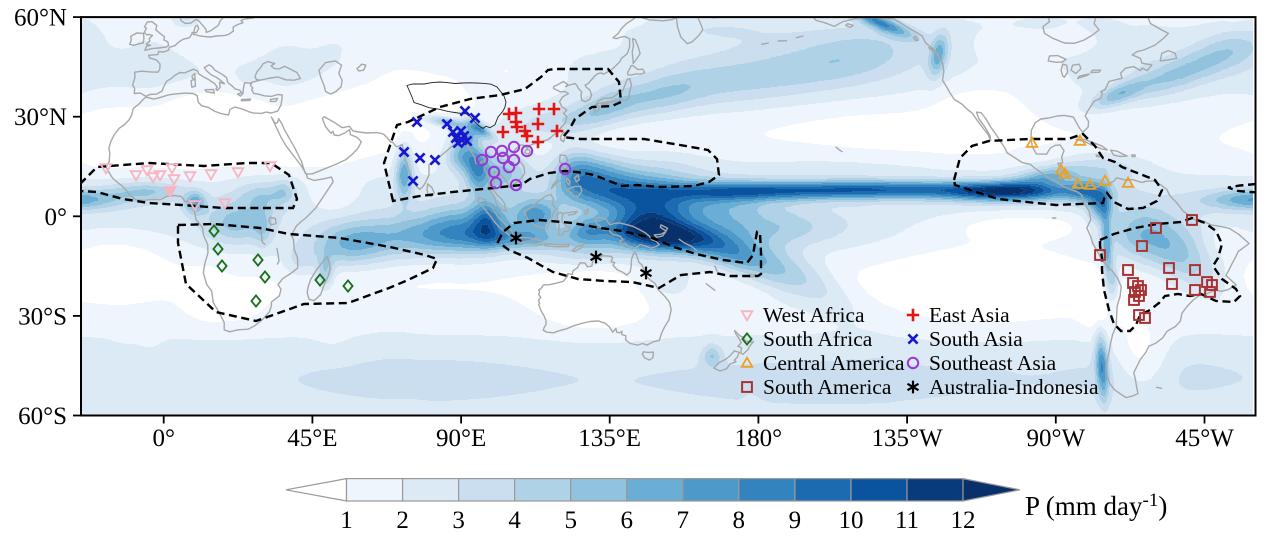  What do you see at coordinates (993, 363) in the screenshot?
I see `svg-text: Southeast Asia` at bounding box center [993, 363].